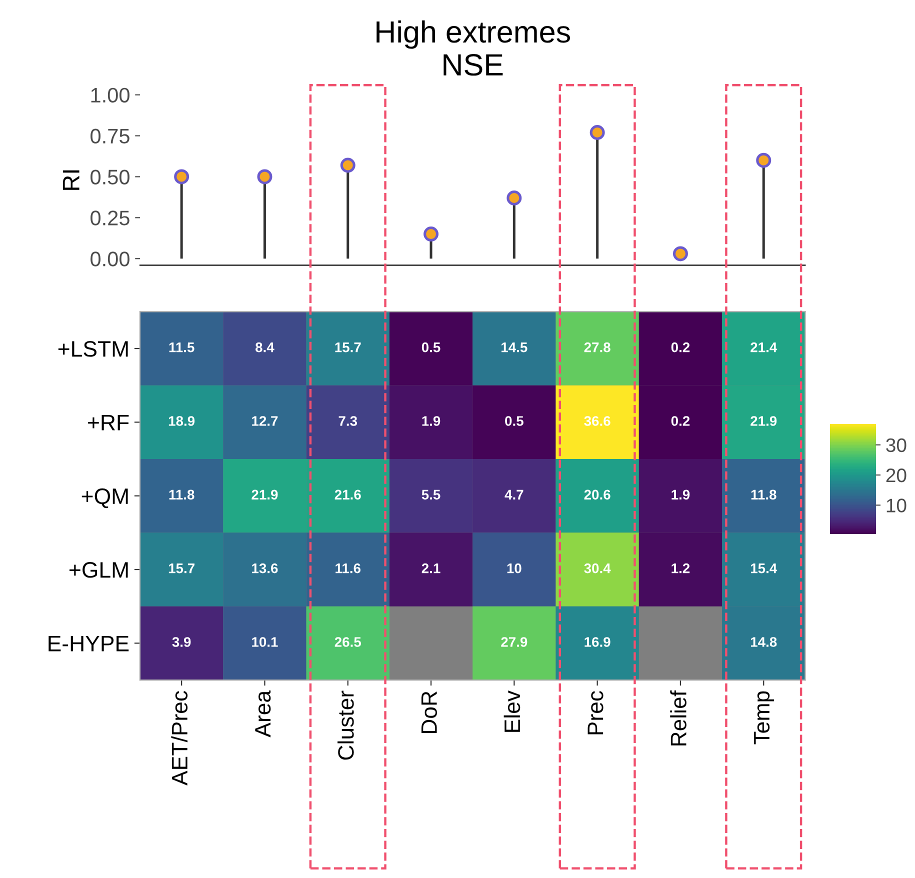  What do you see at coordinates (348, 421) in the screenshot?
I see `data-label: 7.3` at bounding box center [348, 421].